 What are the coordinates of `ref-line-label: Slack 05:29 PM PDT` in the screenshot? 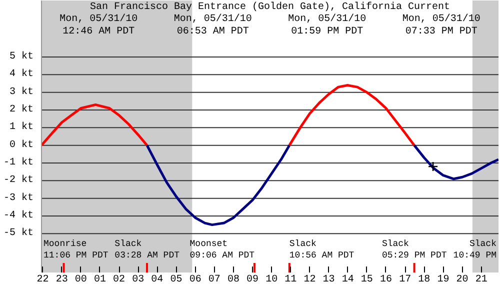 It's located at (415, 249).